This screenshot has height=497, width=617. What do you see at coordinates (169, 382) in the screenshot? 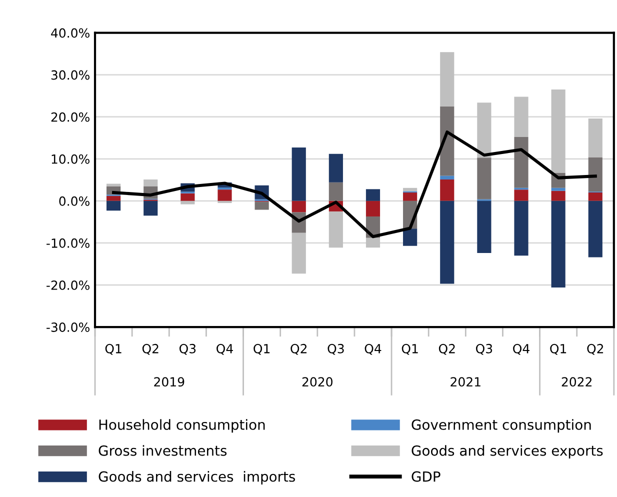
I see `text: 2019` at bounding box center [169, 382].